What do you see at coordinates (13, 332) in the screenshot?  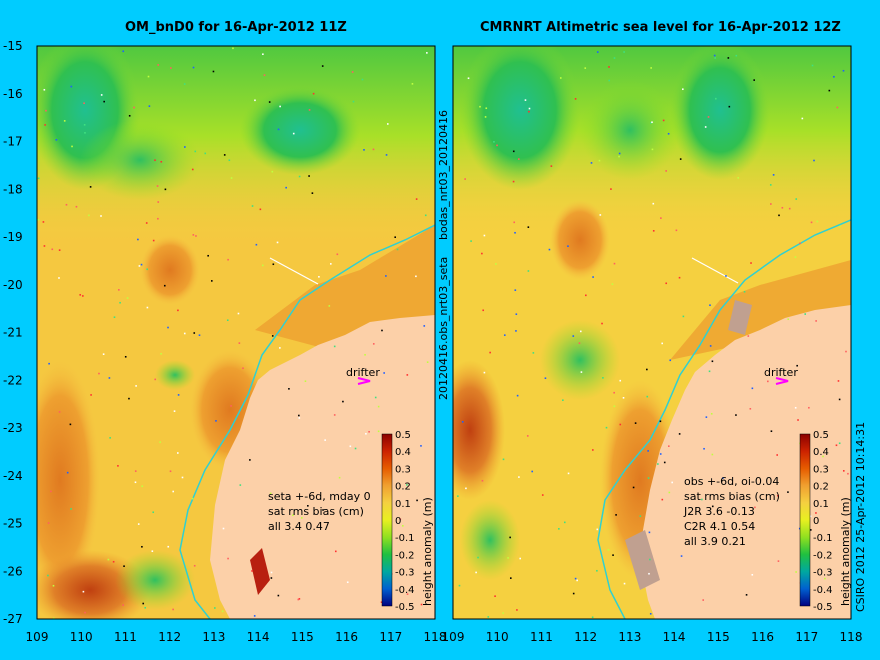 I see `left-lat-ticks: -15 -16 -17 -18 -19 -20 -21 -22 -23 -24 -25 -26 -27` at bounding box center [13, 332].